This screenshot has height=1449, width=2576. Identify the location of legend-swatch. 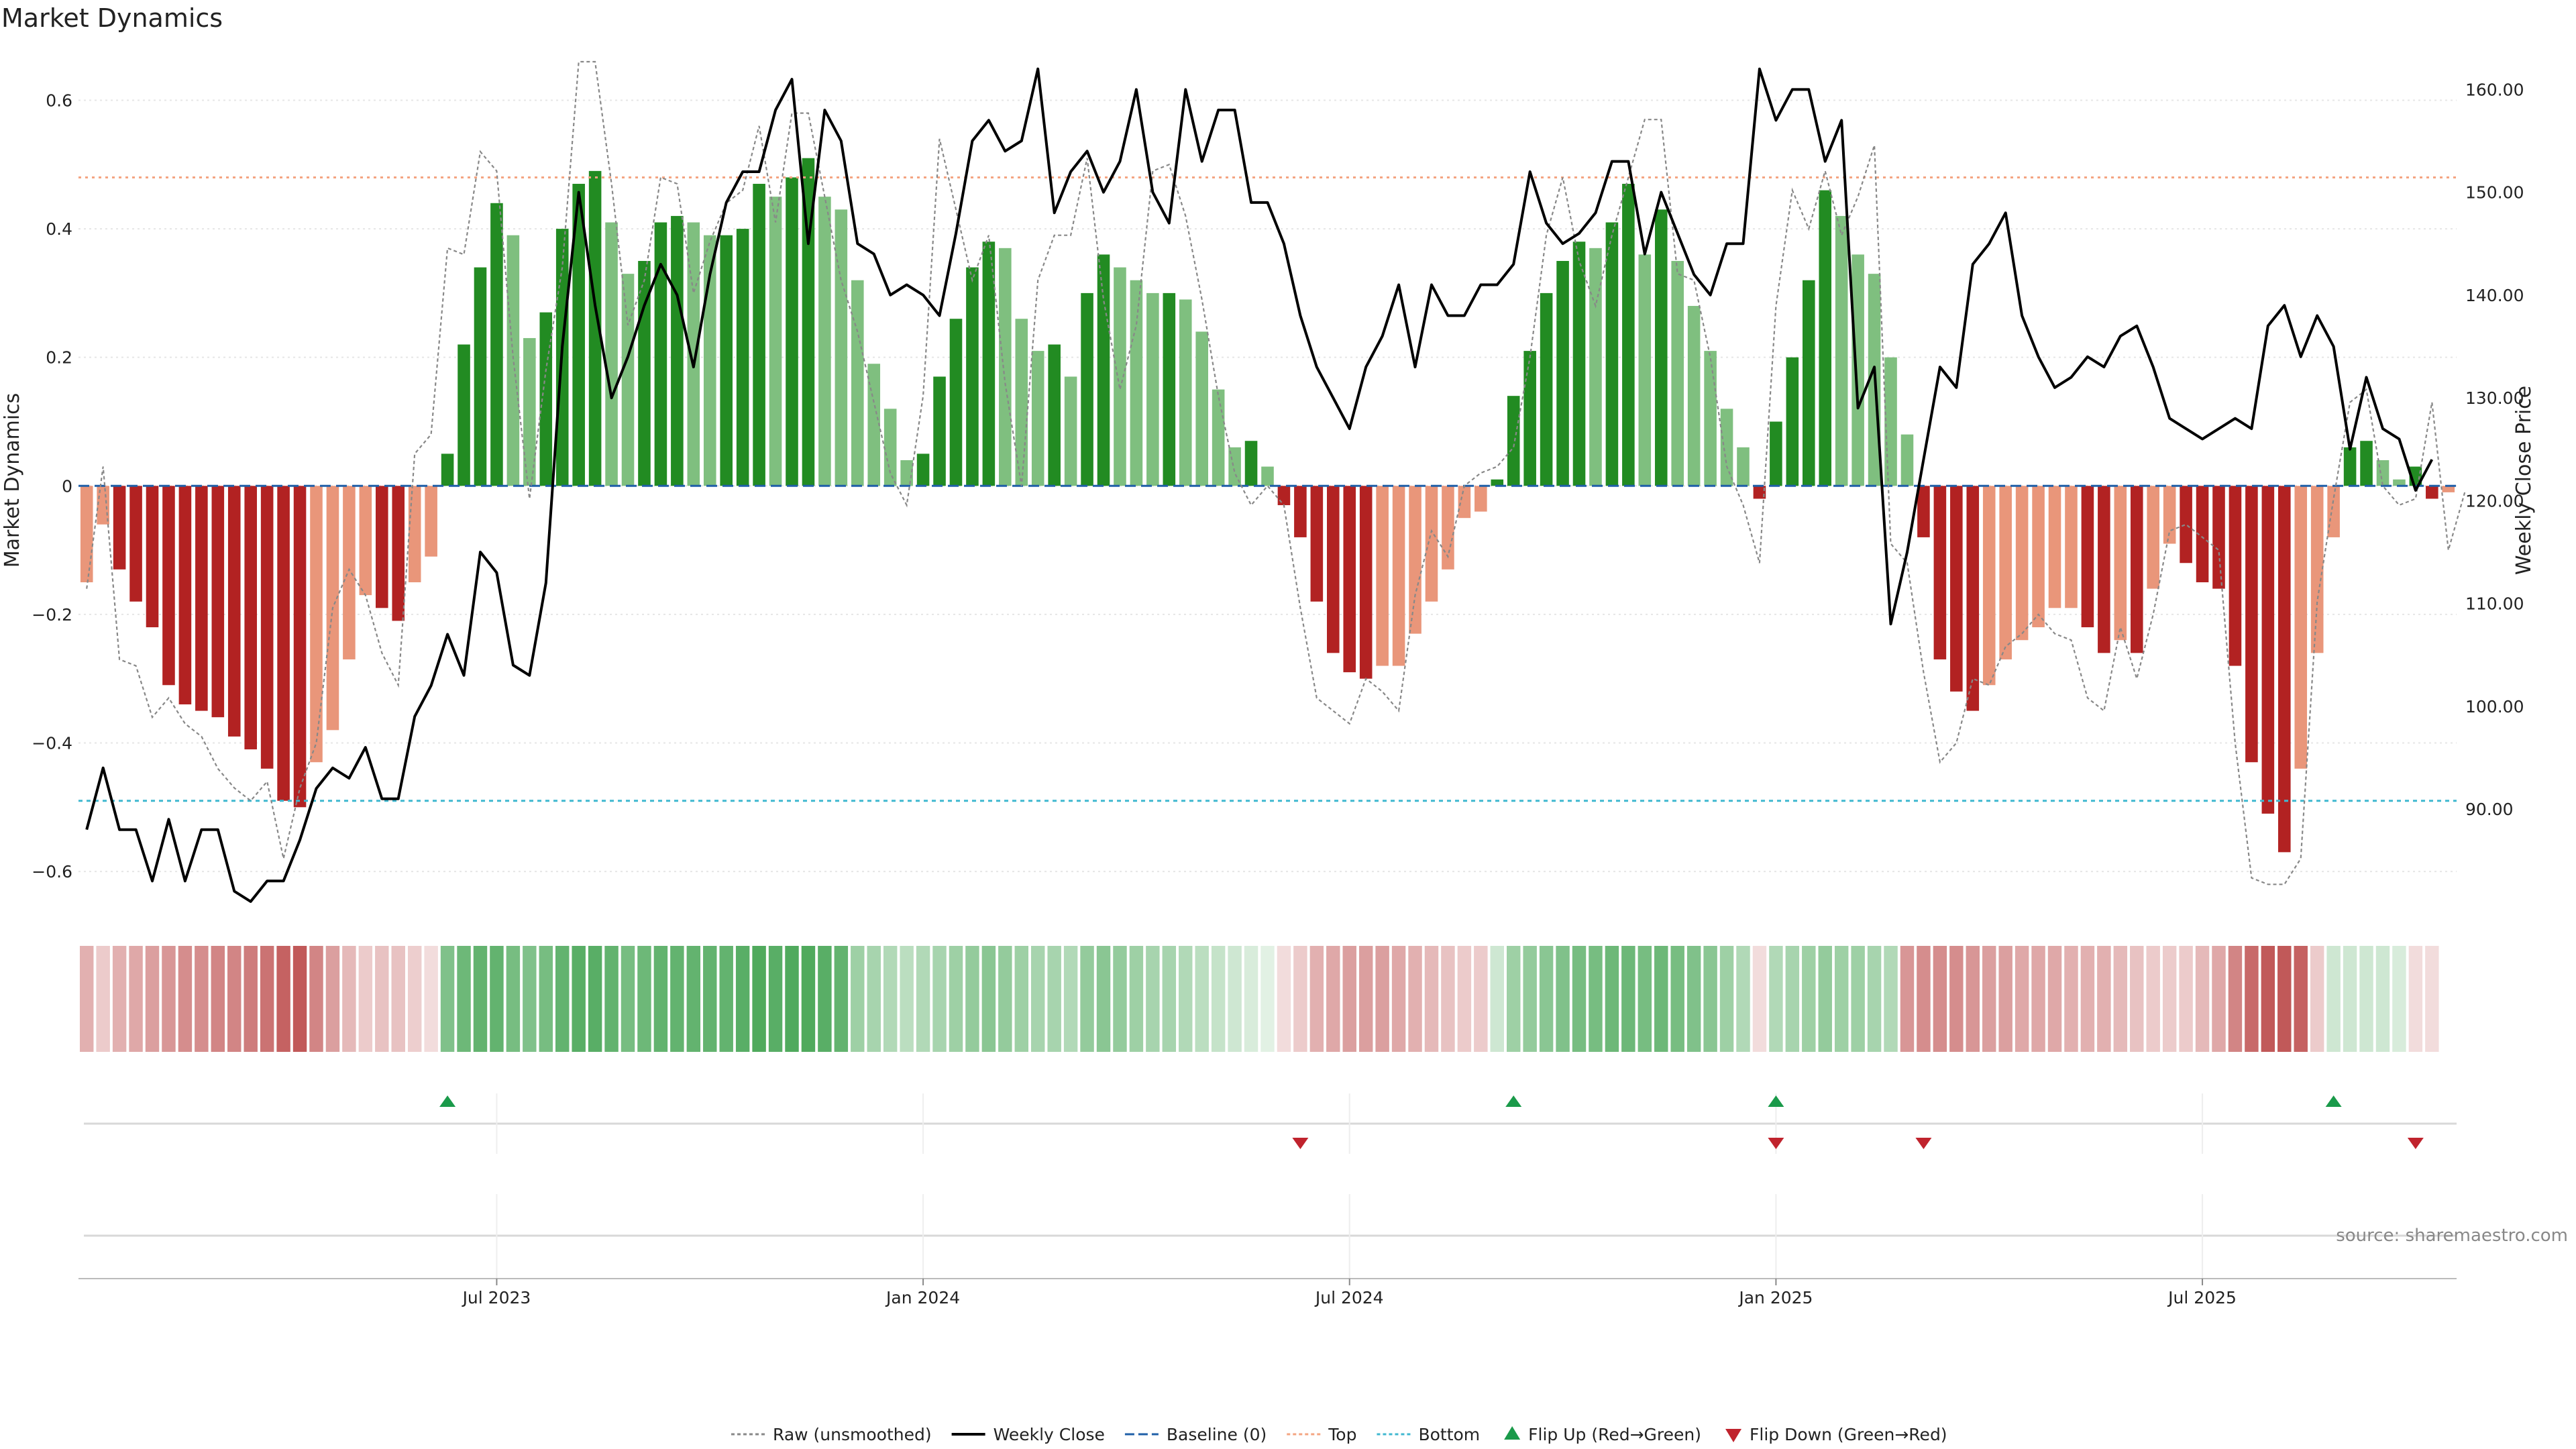
(1733, 1435).